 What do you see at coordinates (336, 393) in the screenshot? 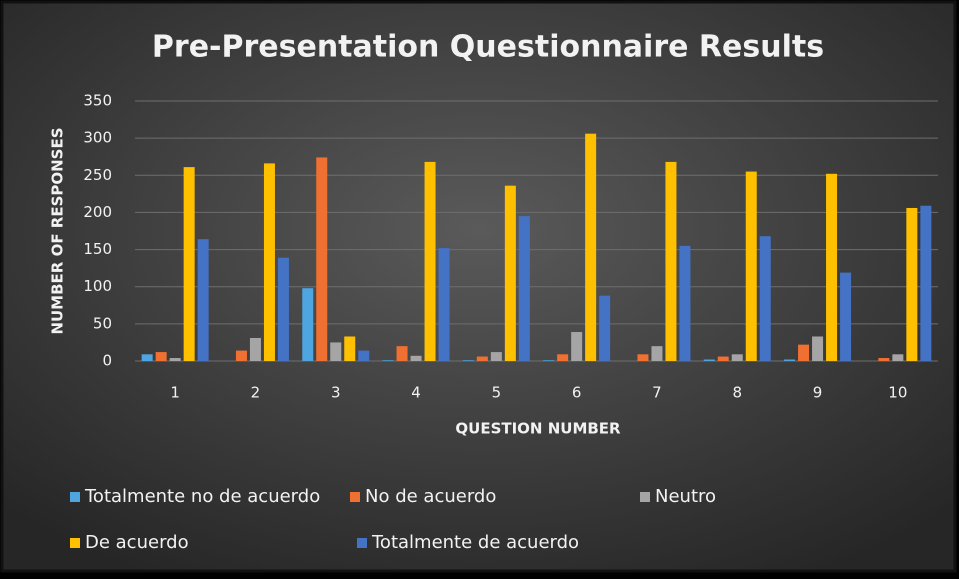
I see `x-tick-label: 3` at bounding box center [336, 393].